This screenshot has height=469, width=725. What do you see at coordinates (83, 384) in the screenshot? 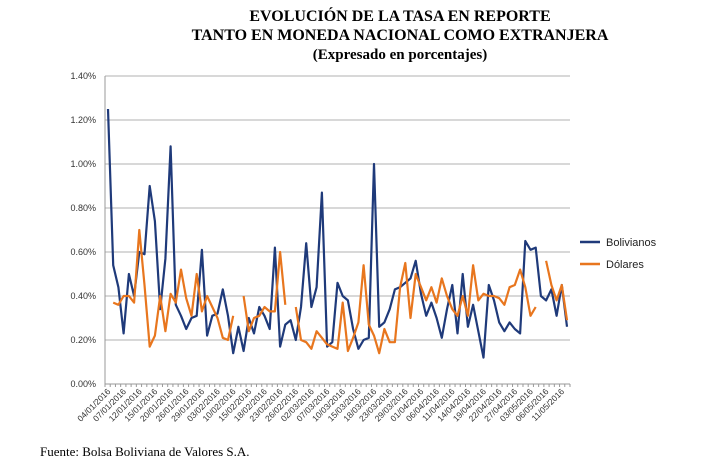
I see `y-tick-label: 0.00%` at bounding box center [83, 384].